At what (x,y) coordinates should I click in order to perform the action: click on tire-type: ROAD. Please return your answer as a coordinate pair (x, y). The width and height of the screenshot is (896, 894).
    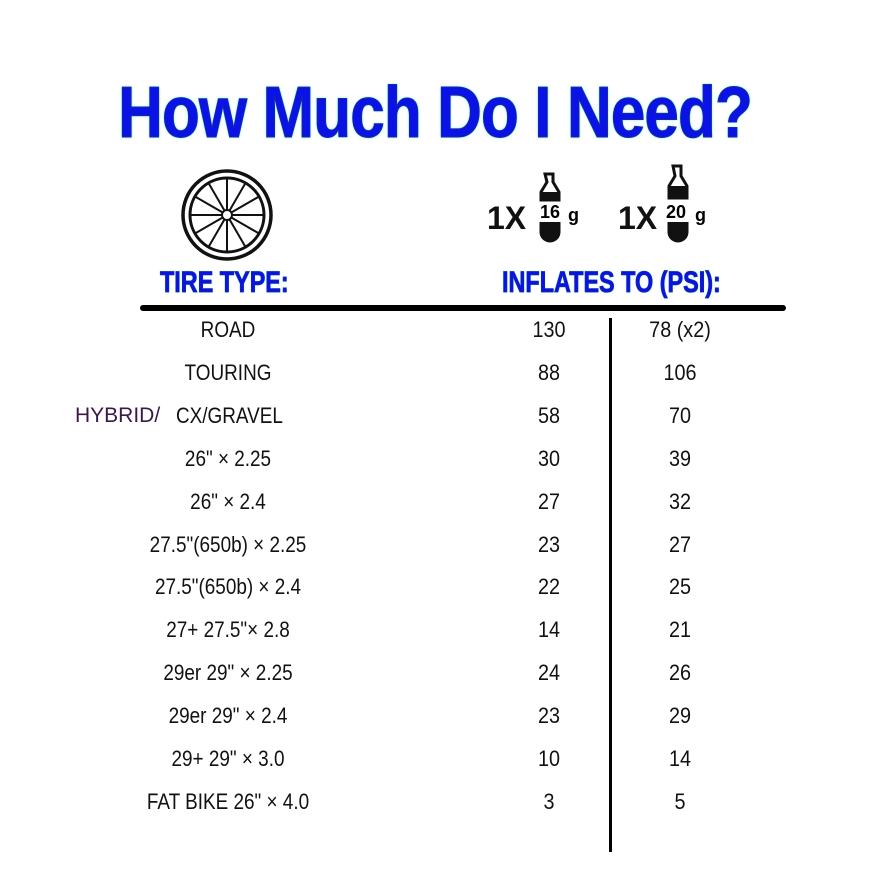
    Looking at the image, I should click on (228, 329).